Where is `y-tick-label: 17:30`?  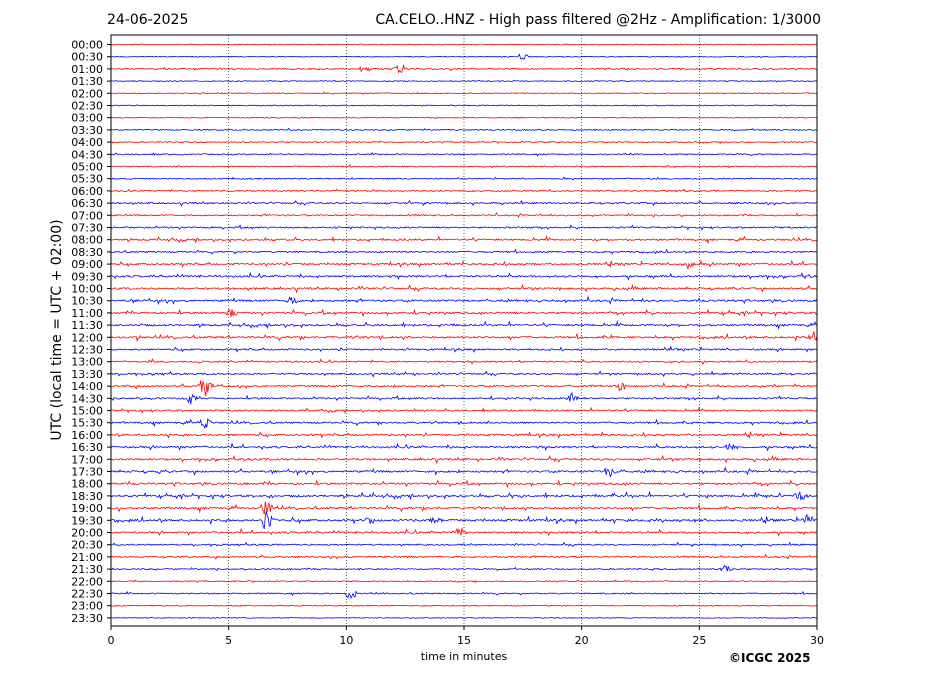 y-tick-label: 17:30 is located at coordinates (87, 472).